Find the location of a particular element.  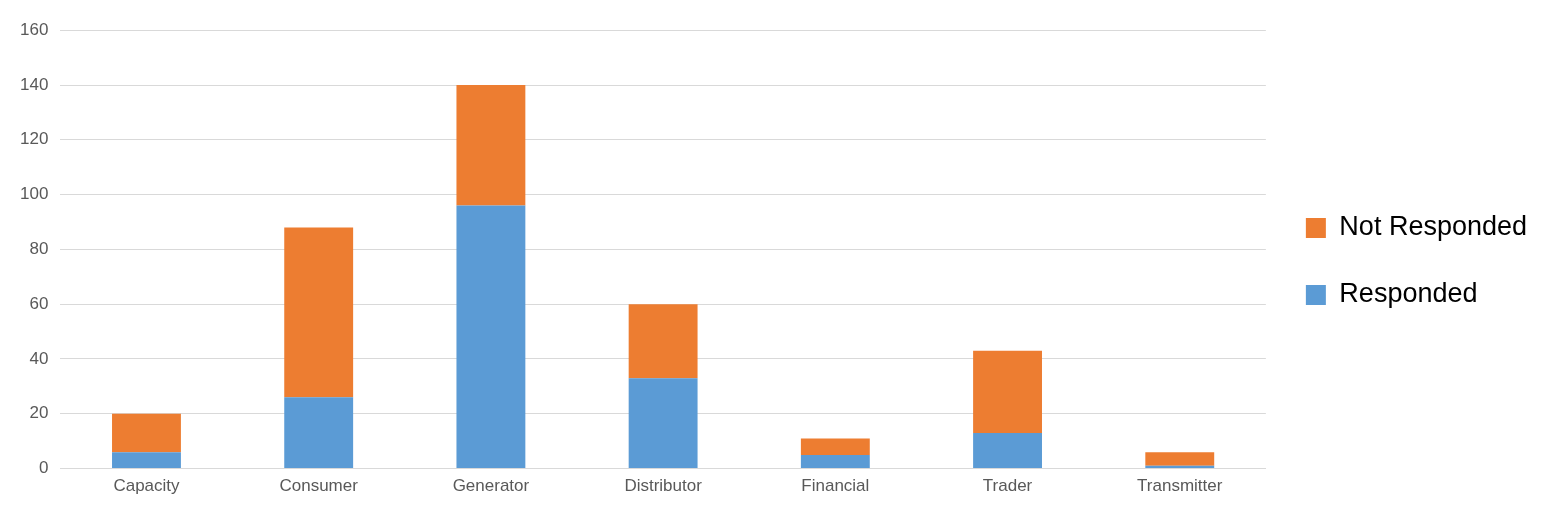

y-tick-label: 140 is located at coordinates (34, 84).